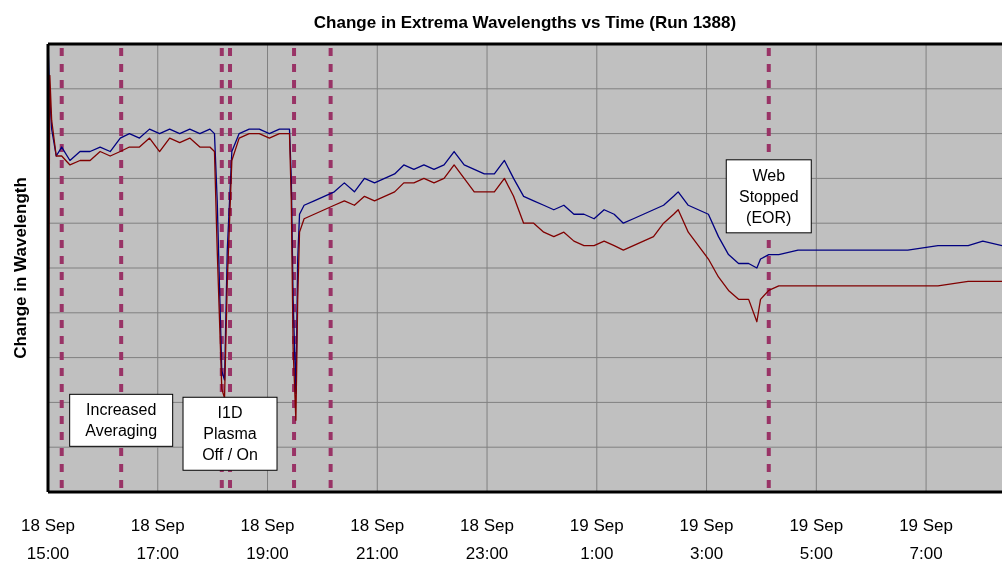 The height and width of the screenshot is (564, 1004). What do you see at coordinates (487, 539) in the screenshot?
I see `x-tick-label: 18 Sep 23:00` at bounding box center [487, 539].